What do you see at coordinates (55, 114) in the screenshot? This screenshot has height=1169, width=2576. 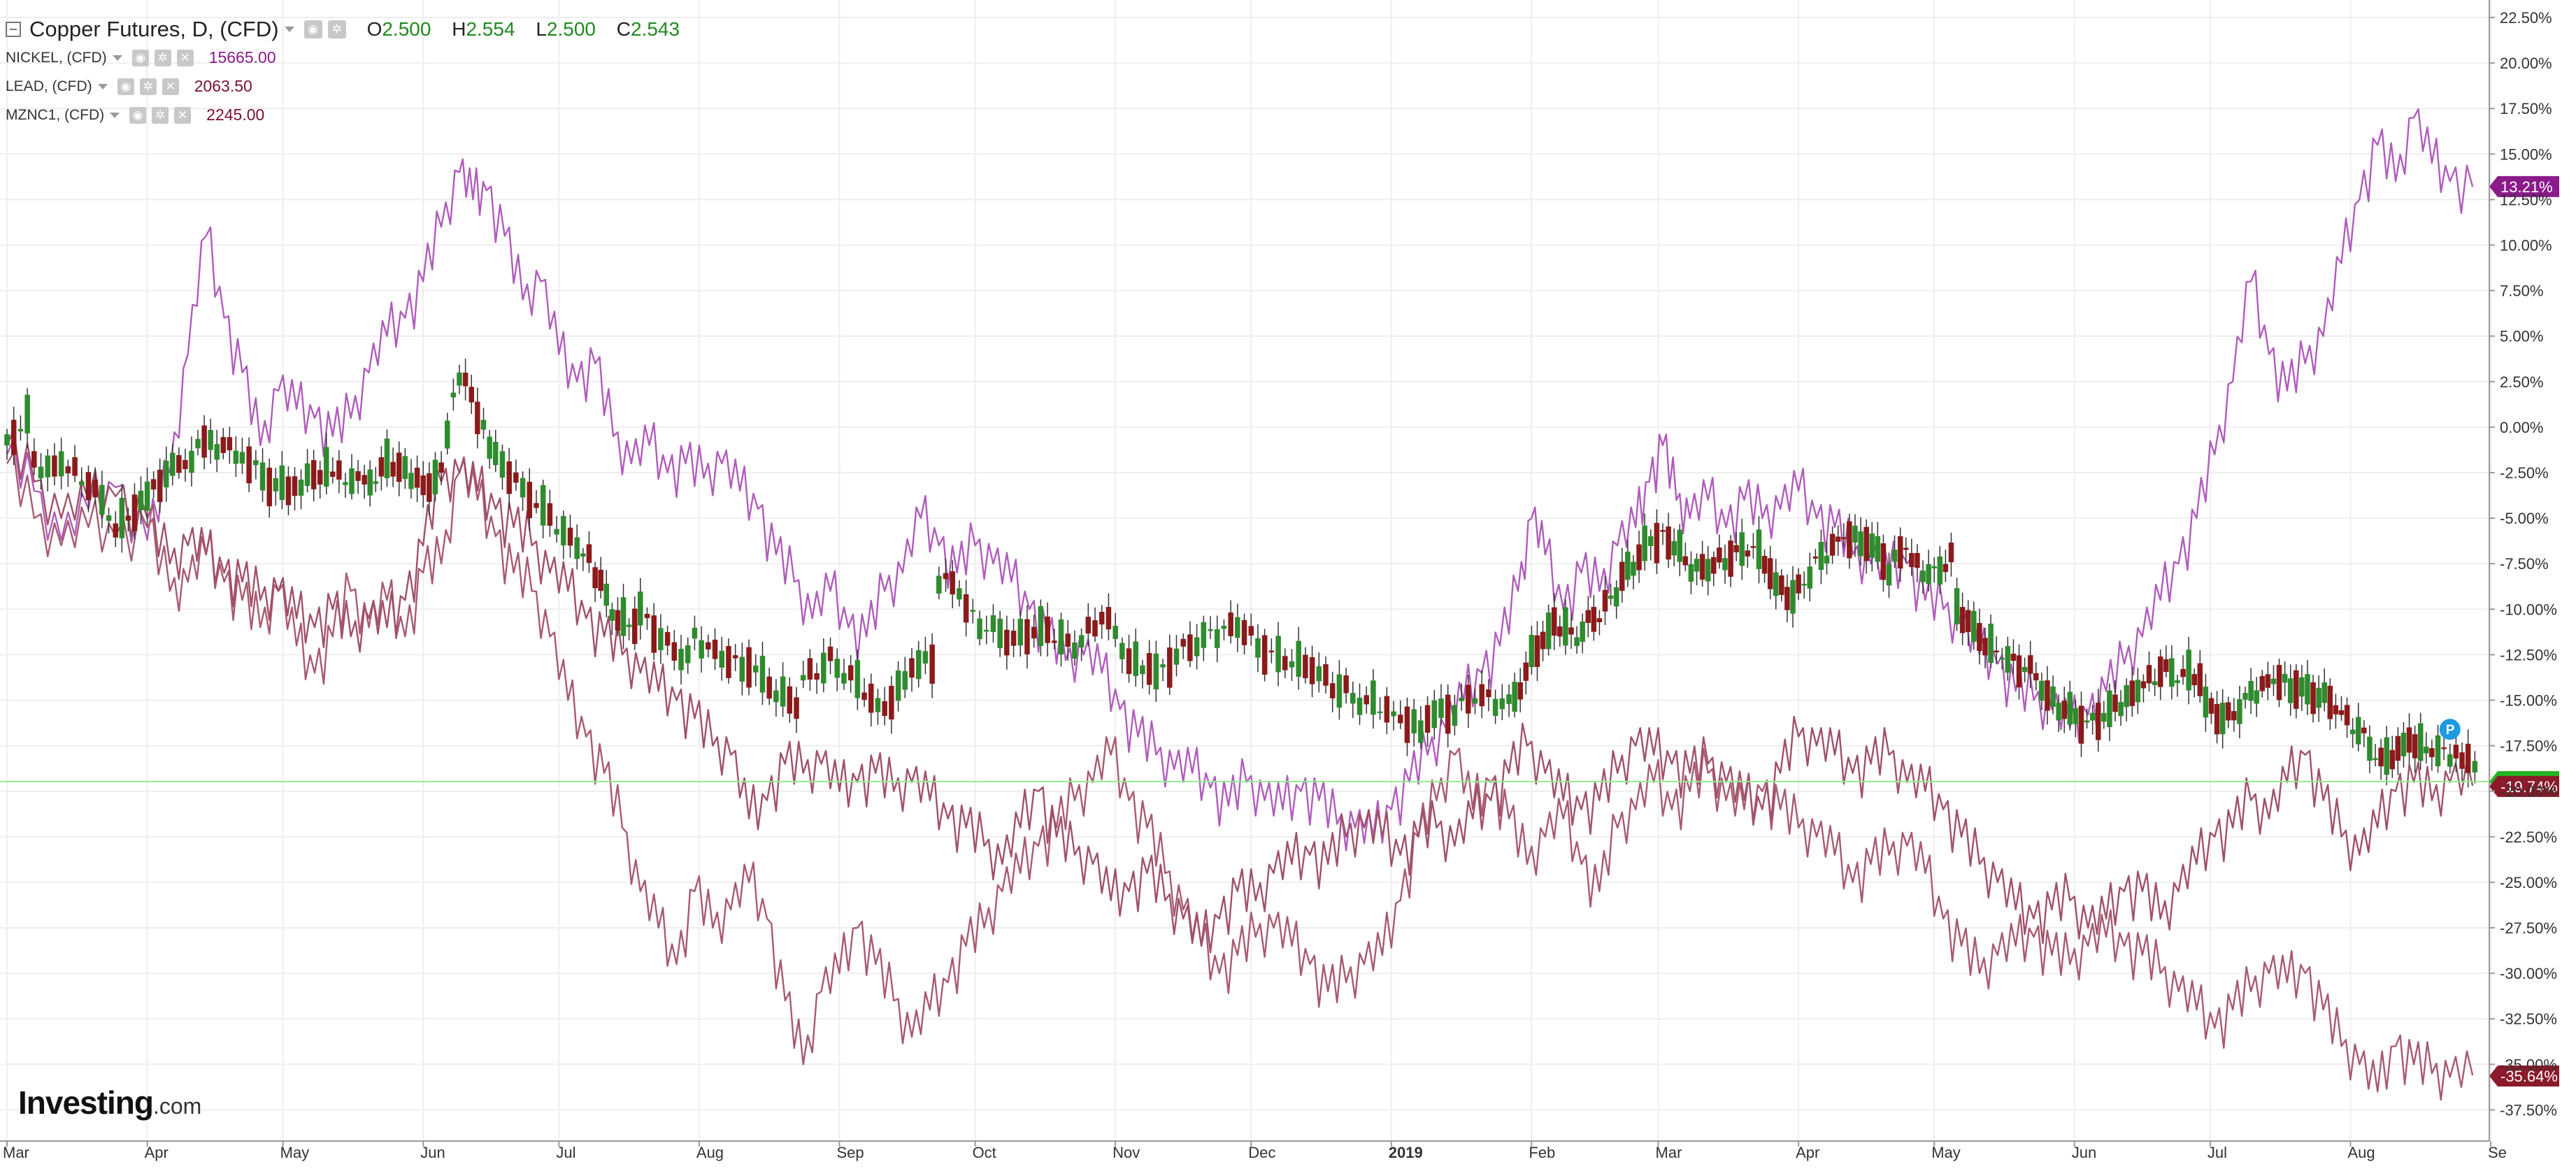 I see `overlay-symbol-name: MZNC1, (CFD)` at bounding box center [55, 114].